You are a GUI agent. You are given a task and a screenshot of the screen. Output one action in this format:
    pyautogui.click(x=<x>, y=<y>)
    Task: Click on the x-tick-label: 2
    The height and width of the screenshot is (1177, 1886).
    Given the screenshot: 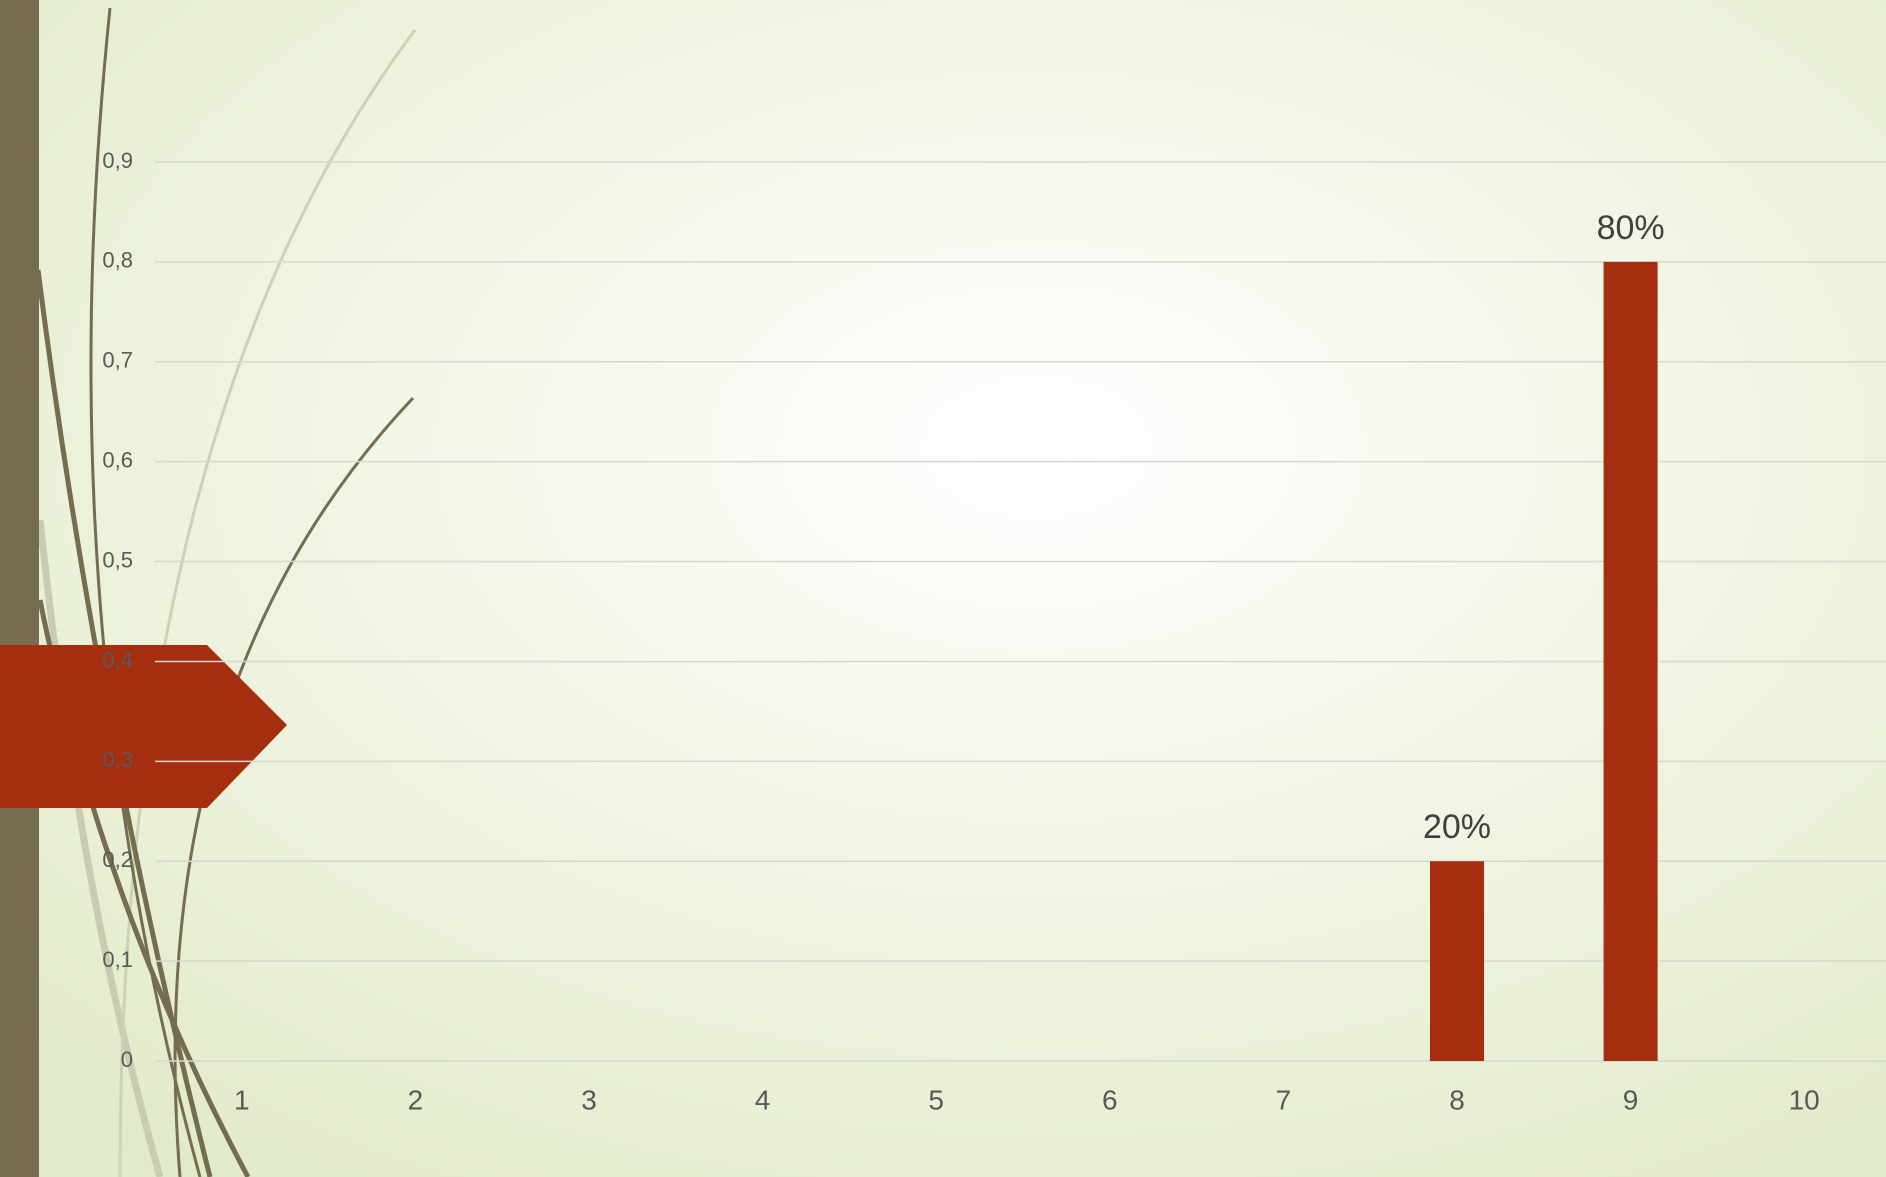 What is the action you would take?
    pyautogui.click(x=416, y=1099)
    